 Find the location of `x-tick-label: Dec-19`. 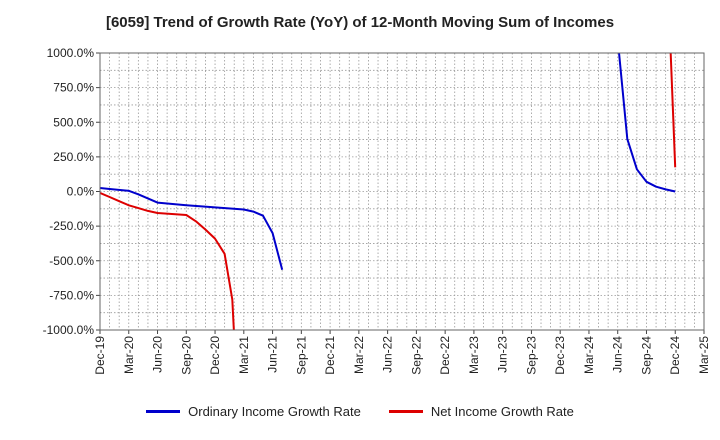

x-tick-label: Dec-19 is located at coordinates (100, 355).